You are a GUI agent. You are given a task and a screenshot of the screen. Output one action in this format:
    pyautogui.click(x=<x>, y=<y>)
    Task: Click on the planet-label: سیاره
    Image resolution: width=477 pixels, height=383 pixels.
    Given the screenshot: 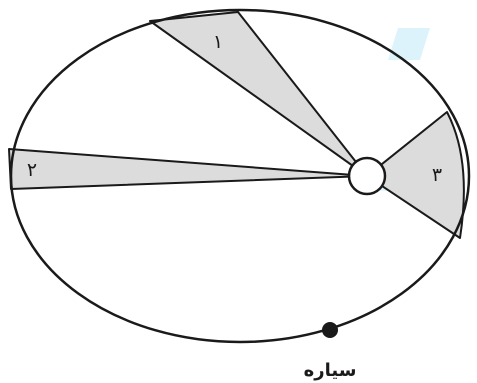 What is the action you would take?
    pyautogui.click(x=330, y=370)
    